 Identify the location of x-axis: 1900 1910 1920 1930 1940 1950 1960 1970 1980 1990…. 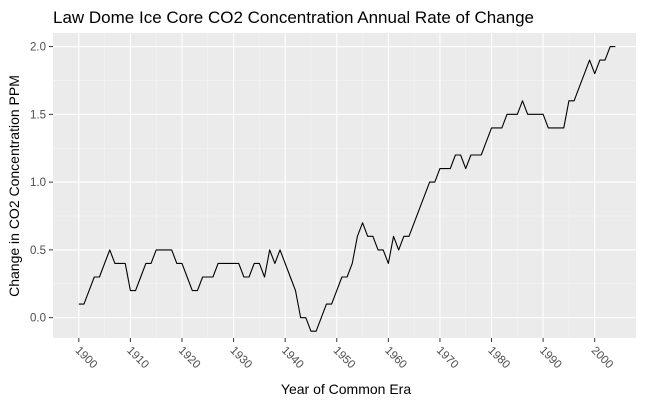
(344, 355).